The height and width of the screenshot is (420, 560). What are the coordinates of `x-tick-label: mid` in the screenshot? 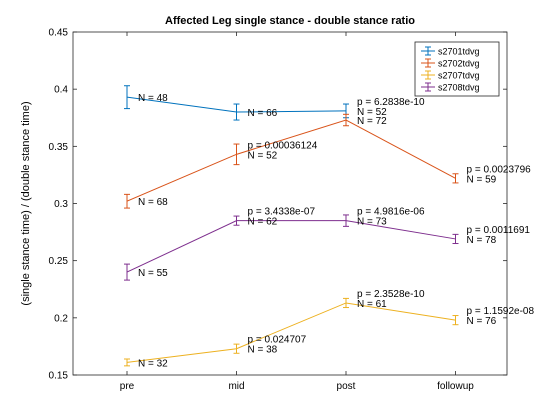 It's located at (236, 386).